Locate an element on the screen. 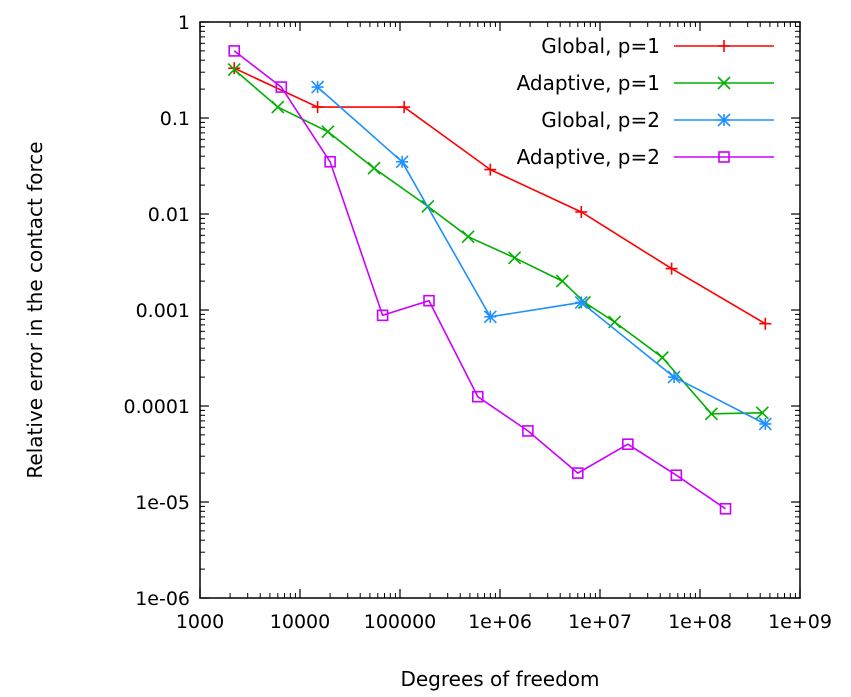 This screenshot has height=697, width=851. legend-entry: Adaptive, p=1 is located at coordinates (645, 83).